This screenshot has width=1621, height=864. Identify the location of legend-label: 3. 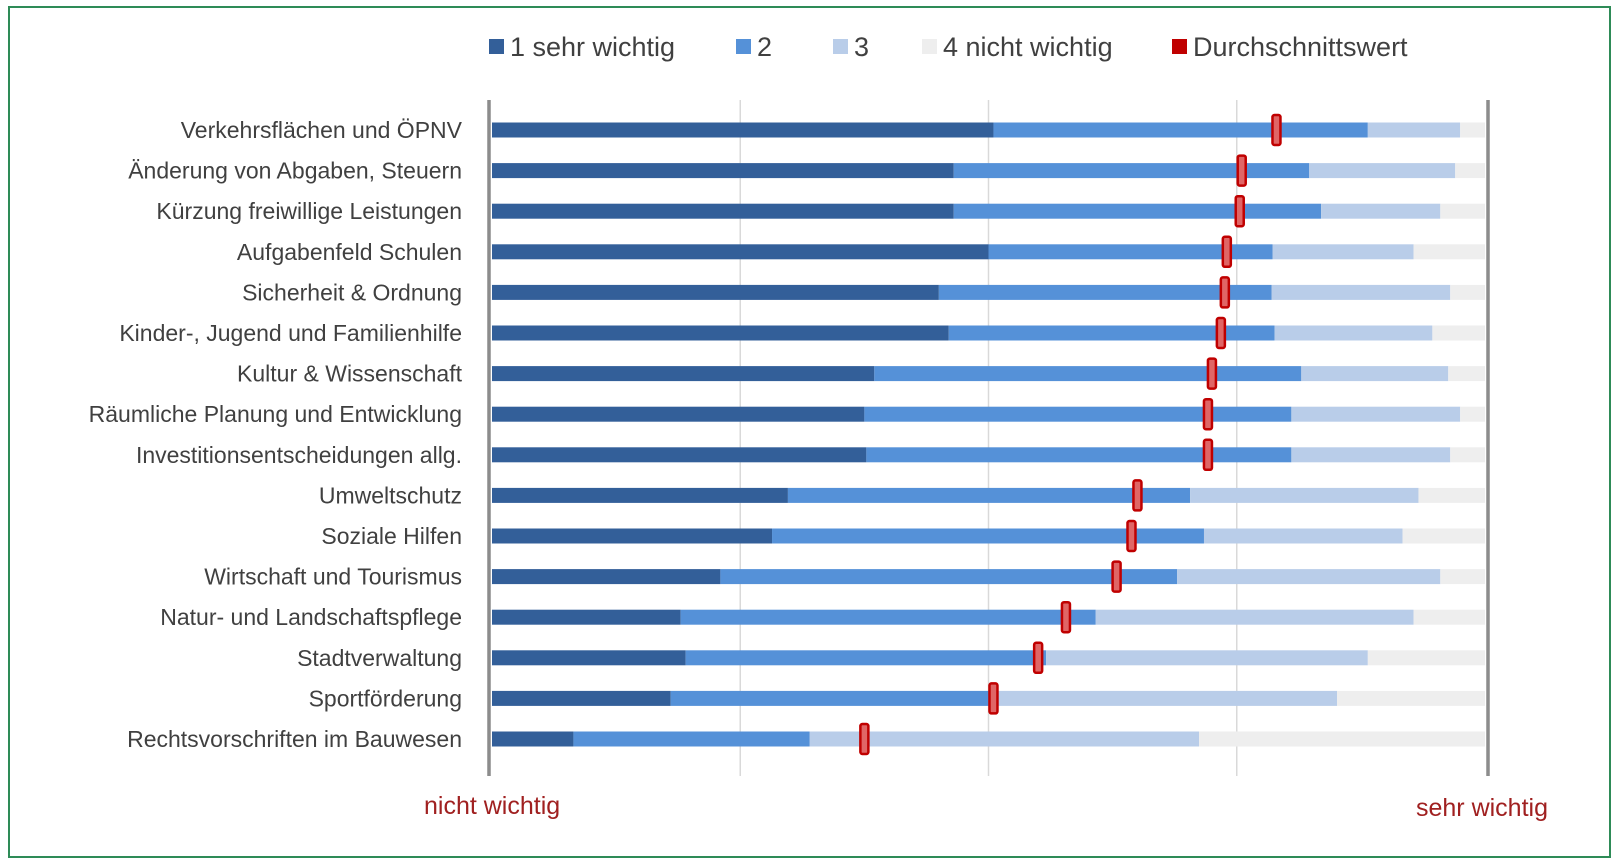
(861, 47).